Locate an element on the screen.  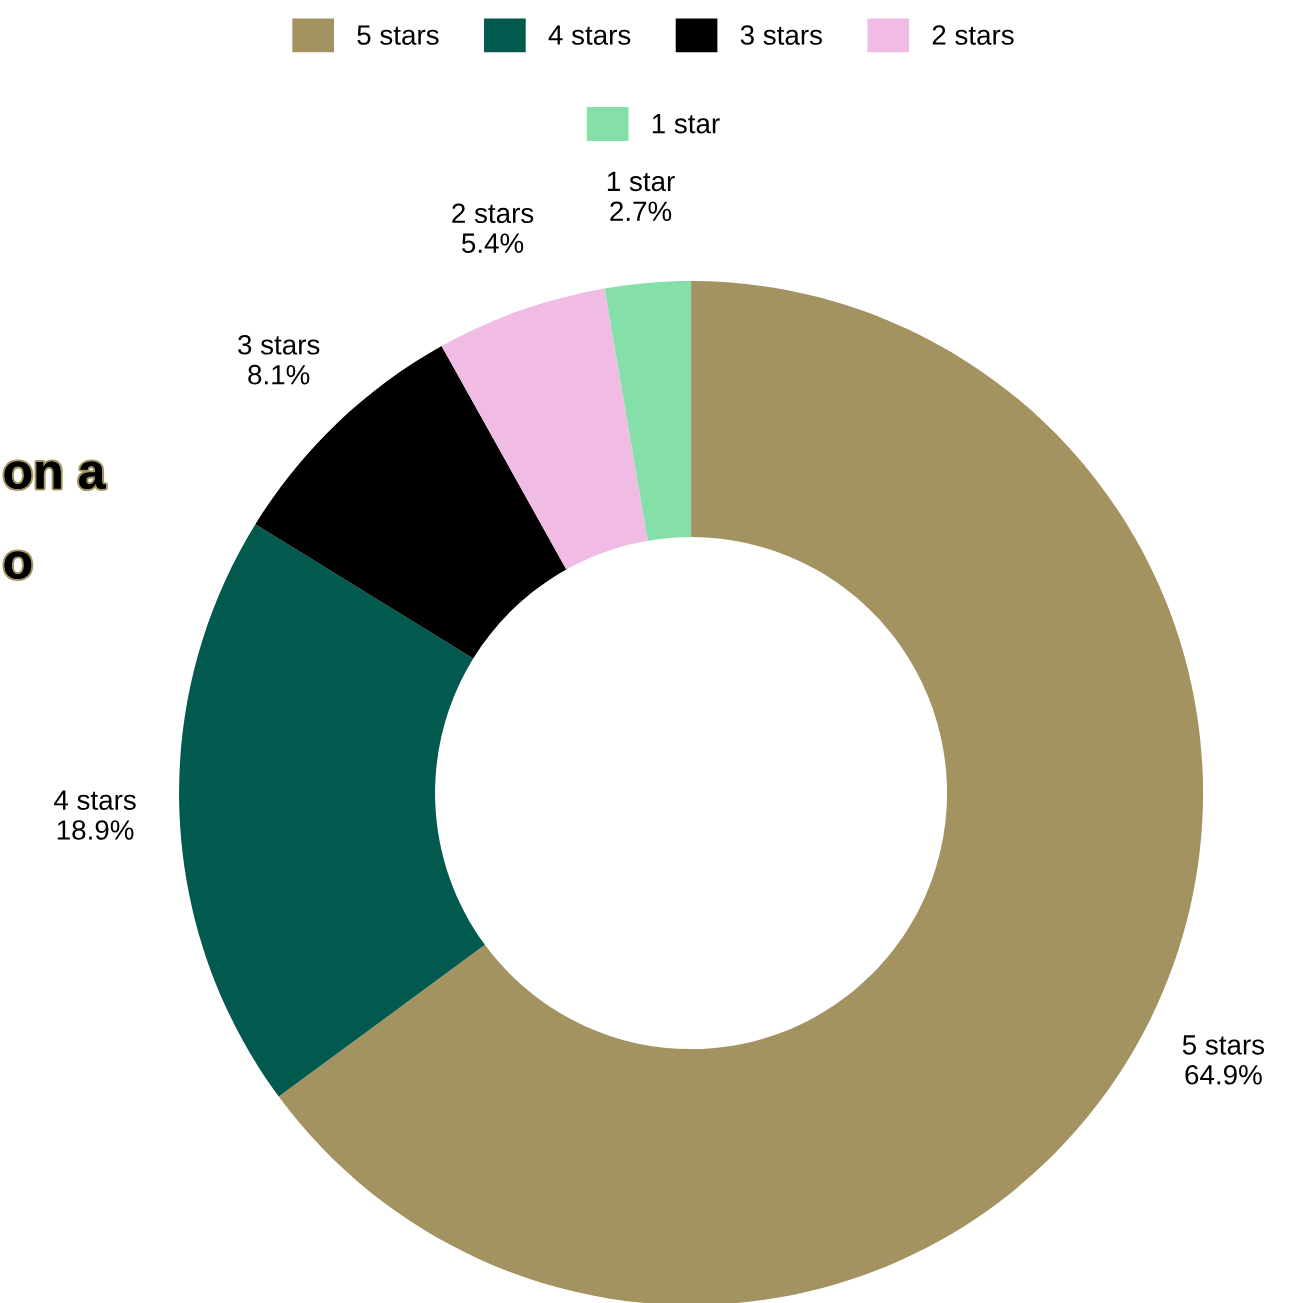
slice-label: 3 stars is located at coordinates (279, 344).